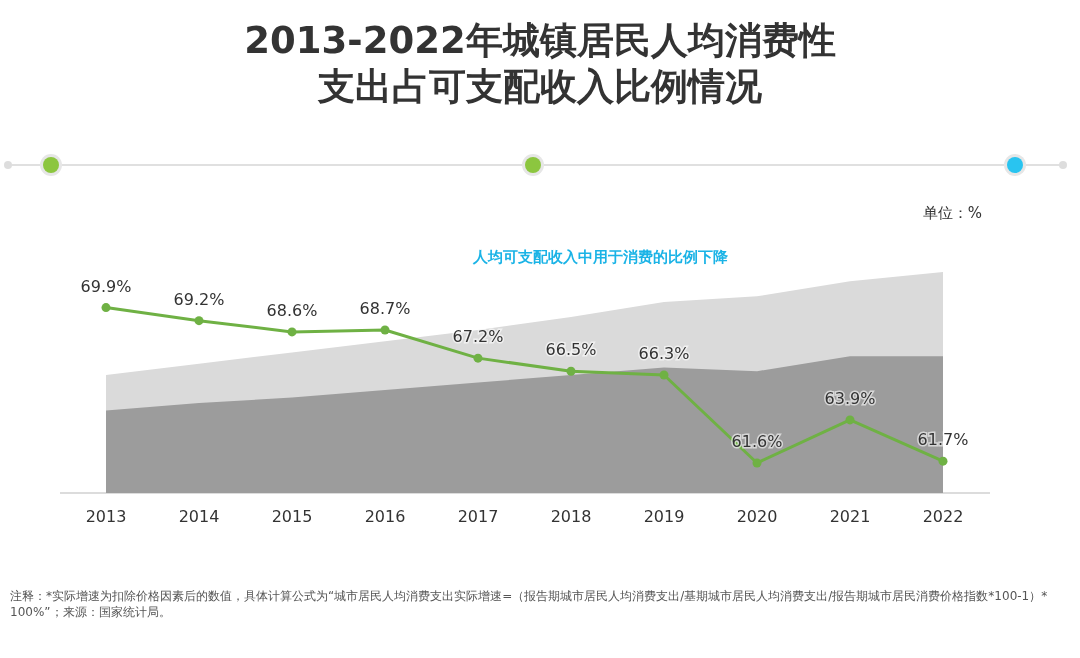 Image resolution: width=1080 pixels, height=658 pixels. I want to click on data-label: 66.5%, so click(571, 350).